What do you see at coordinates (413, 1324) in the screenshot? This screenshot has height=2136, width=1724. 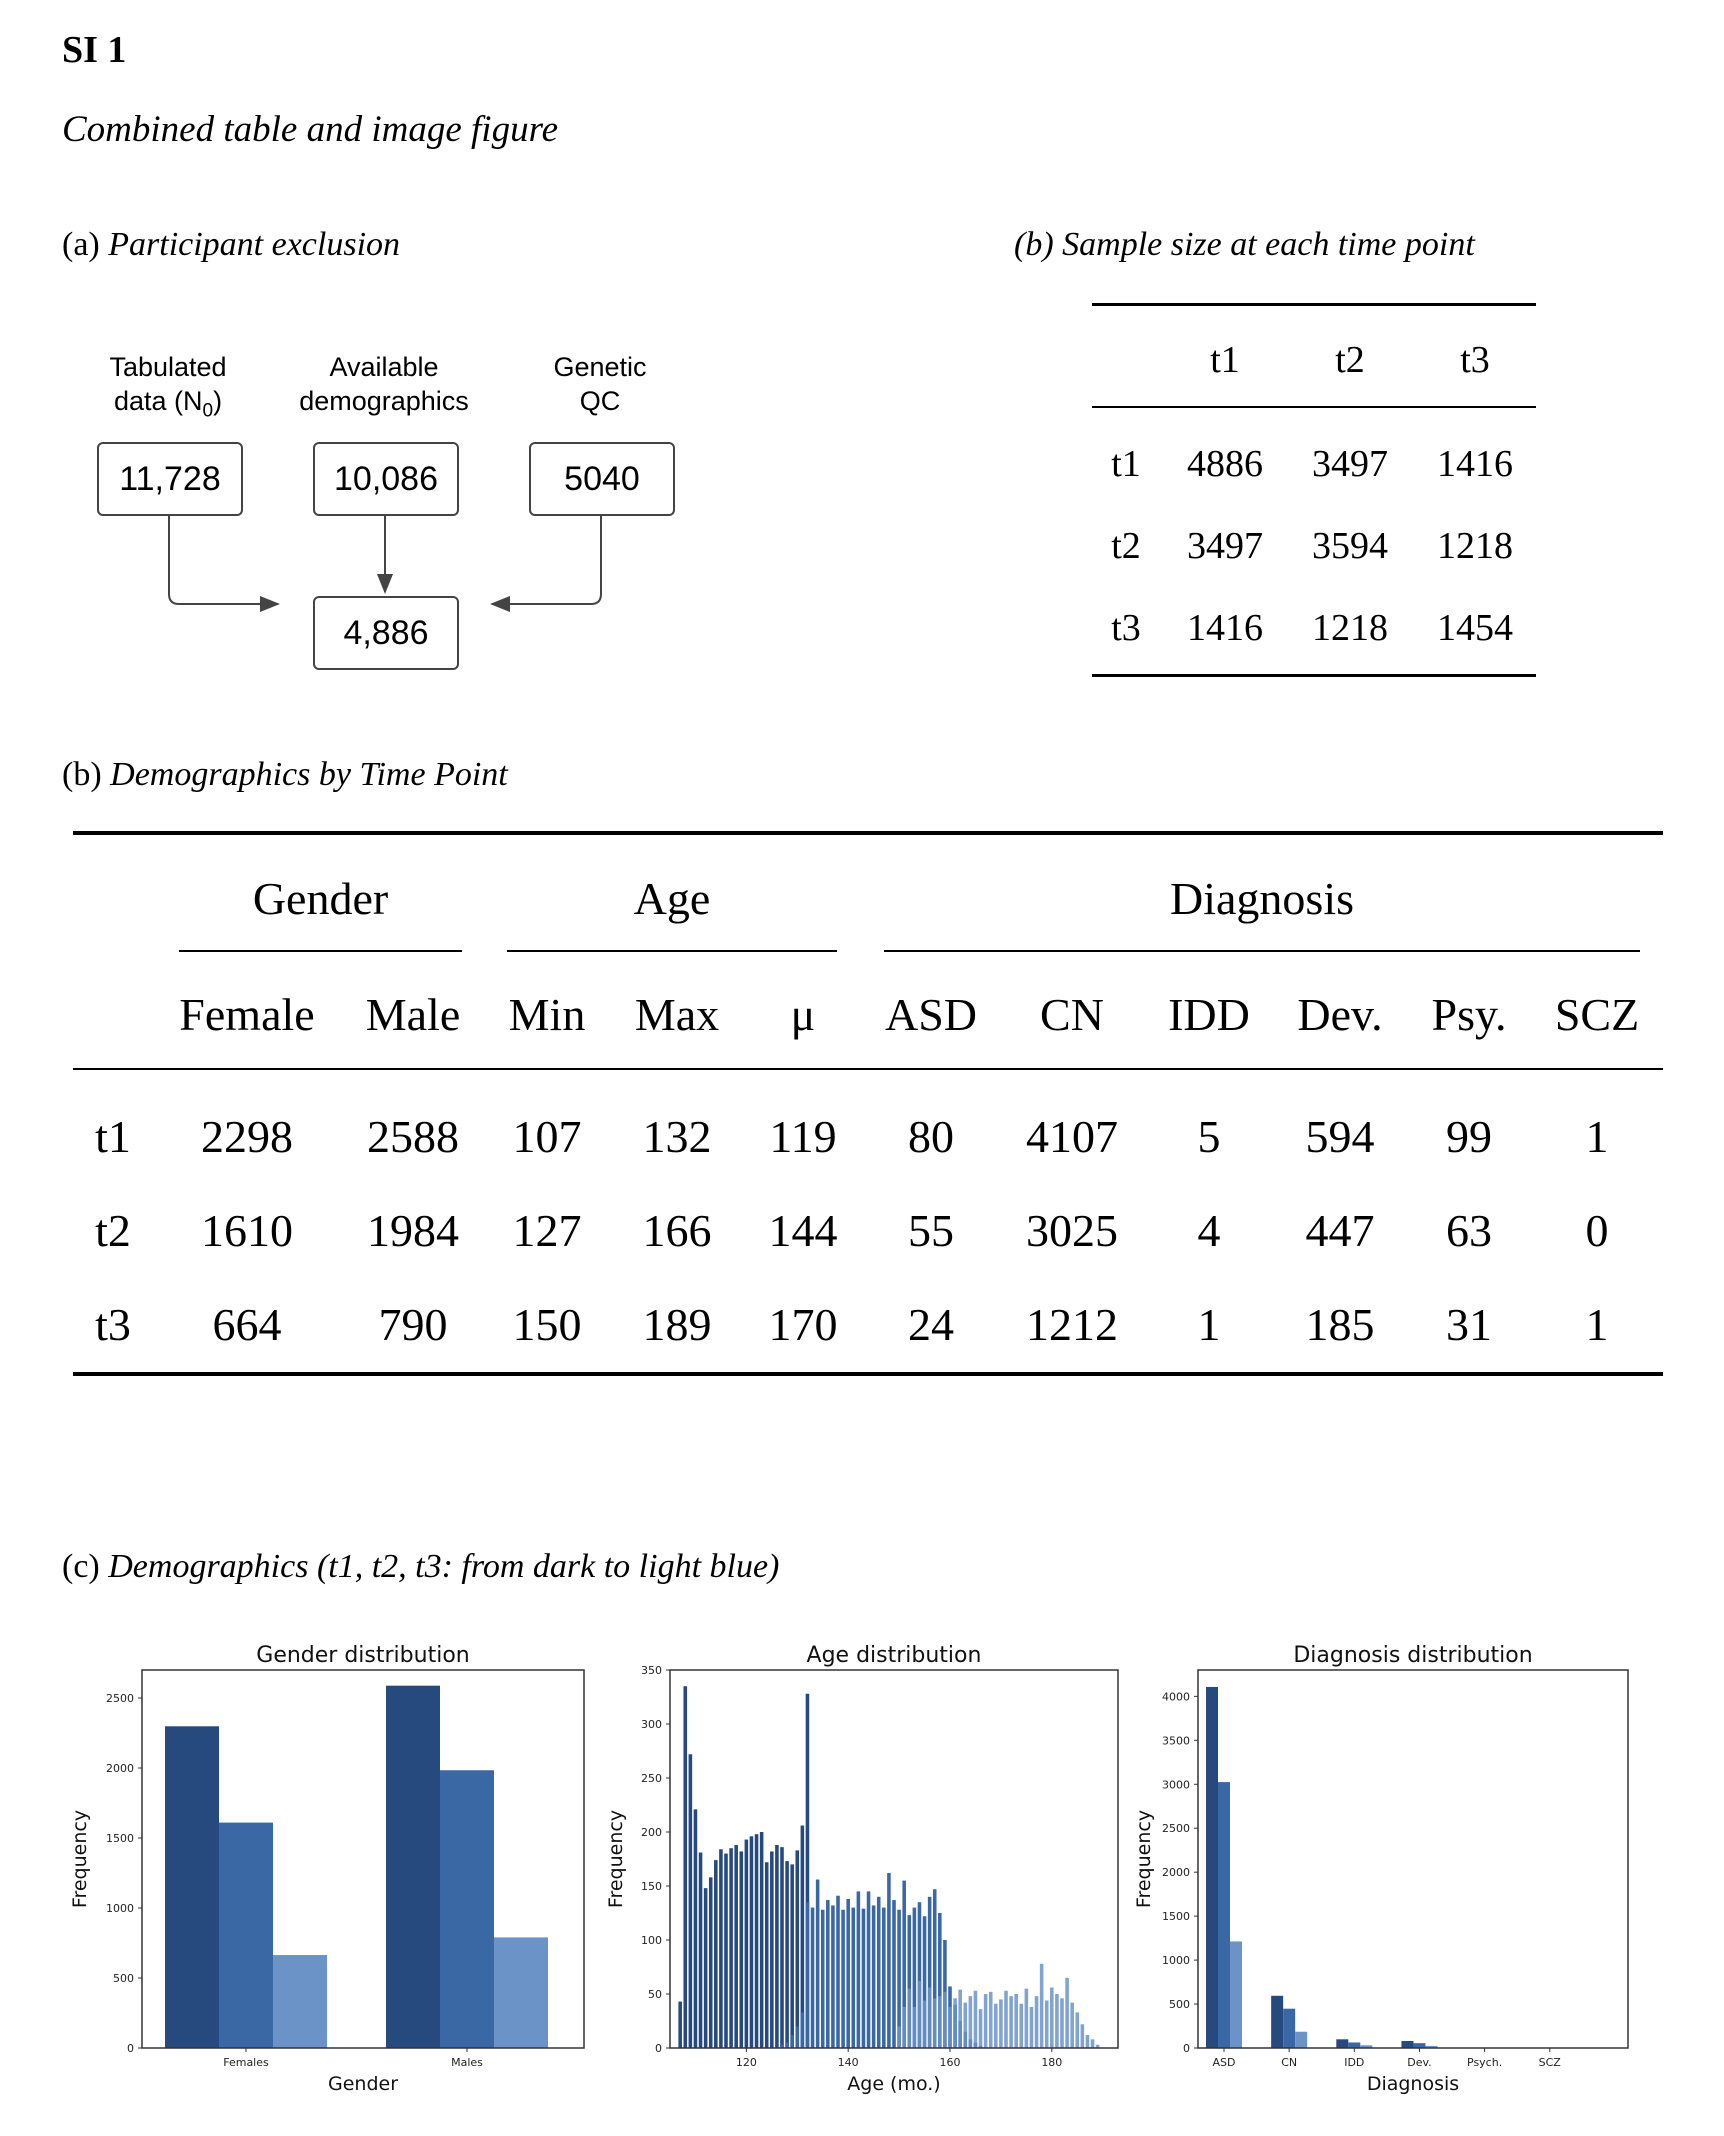 I see `table-cell: 790` at bounding box center [413, 1324].